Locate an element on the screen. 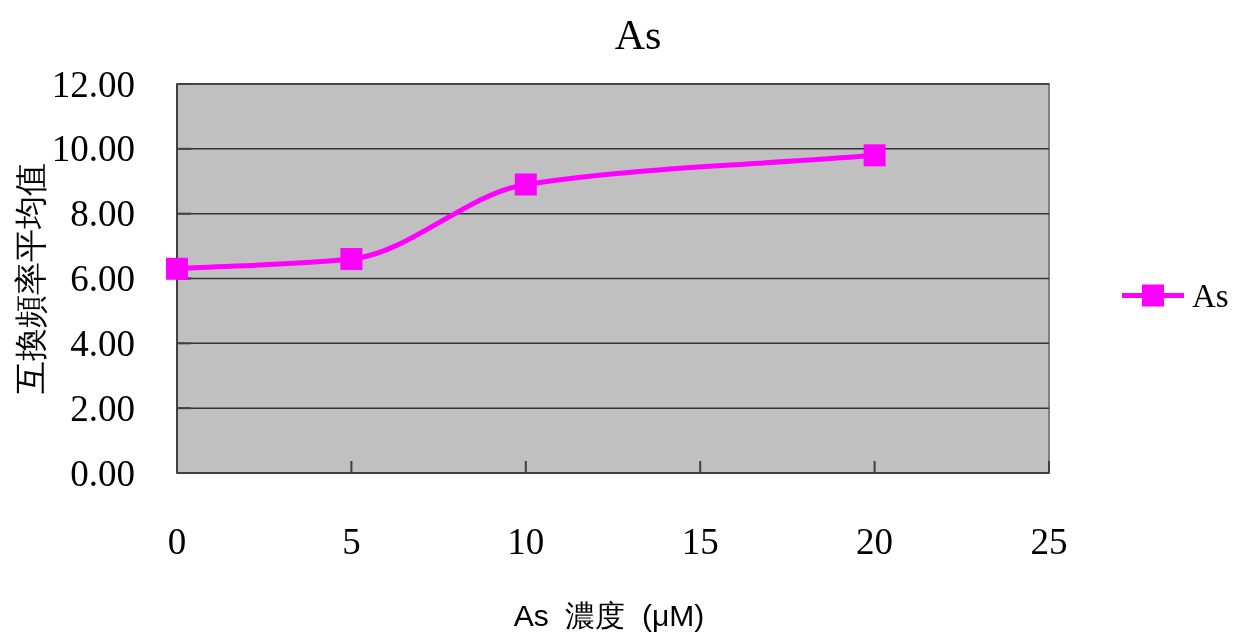 The image size is (1246, 637). chart-title: As is located at coordinates (638, 35).